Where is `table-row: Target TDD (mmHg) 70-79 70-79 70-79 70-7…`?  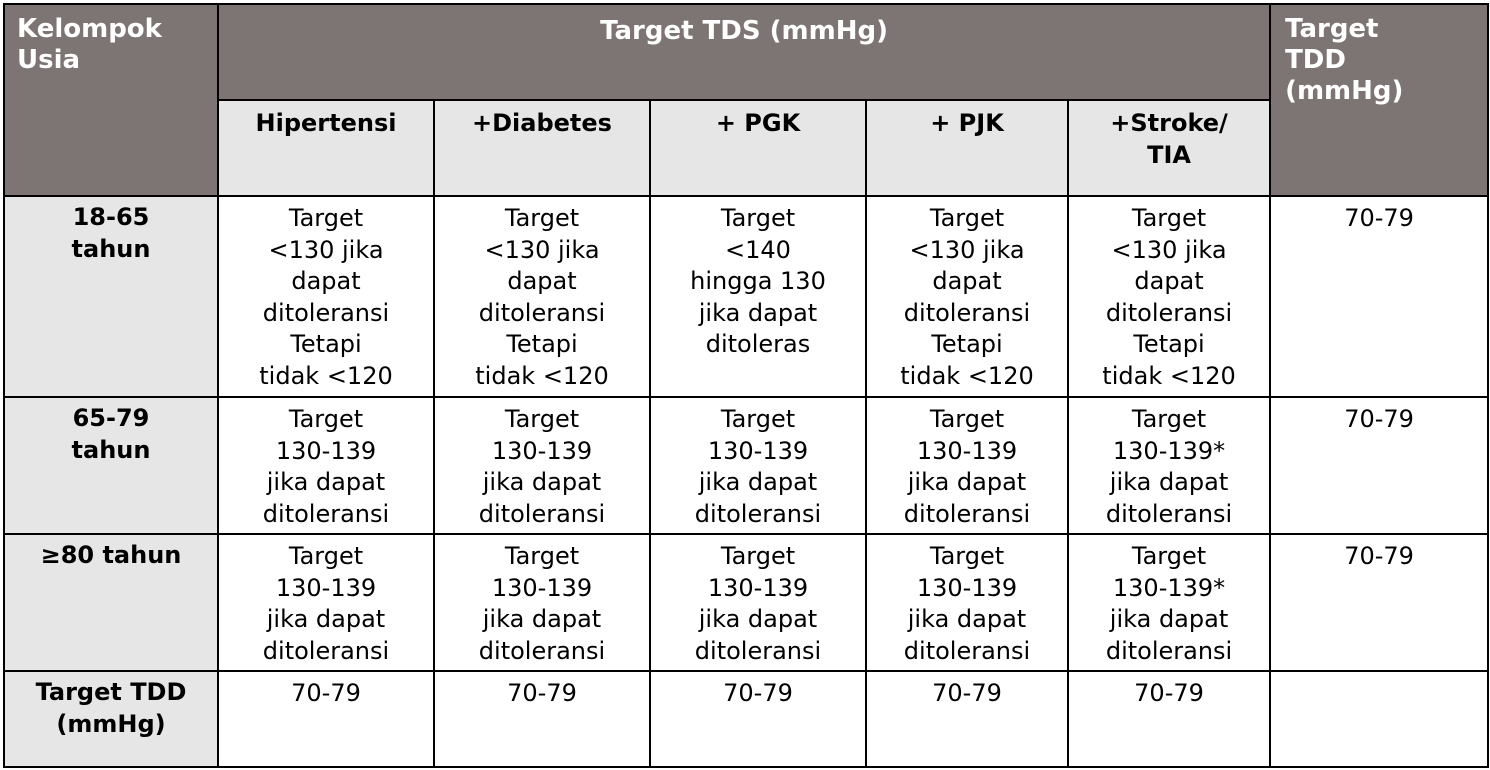
table-row: Target TDD (mmHg) 70-79 70-79 70-79 70-7… is located at coordinates (746, 719).